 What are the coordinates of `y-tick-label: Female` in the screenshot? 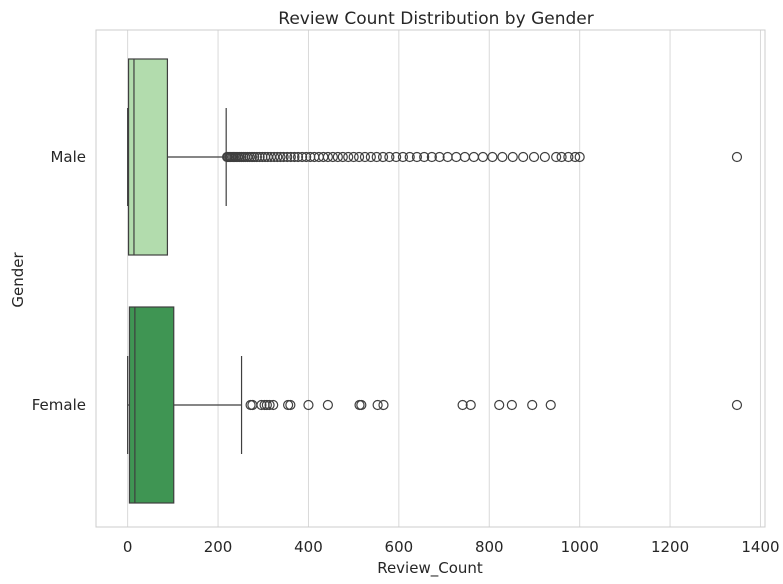 It's located at (59, 405).